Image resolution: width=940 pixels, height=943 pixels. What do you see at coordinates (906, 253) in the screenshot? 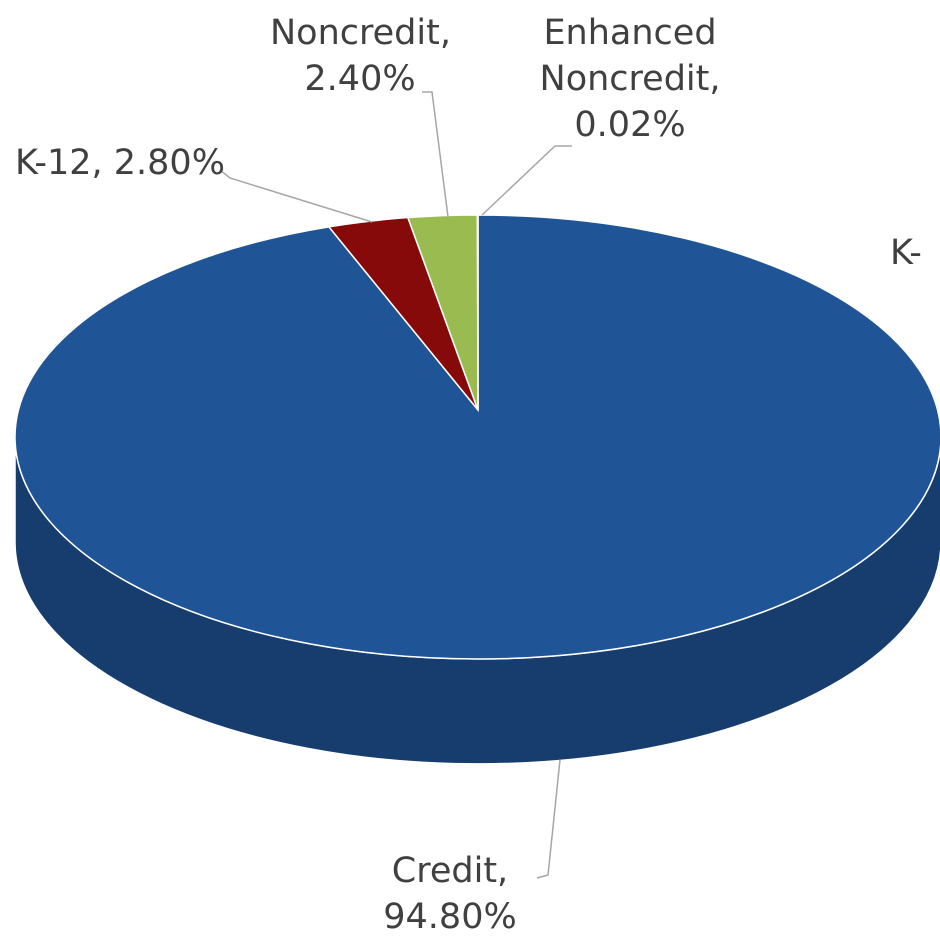
I see `annotation-text: K-` at bounding box center [906, 253].